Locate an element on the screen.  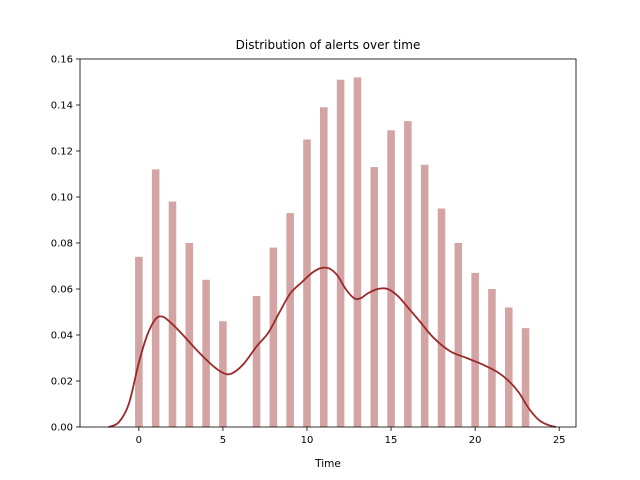
x-tick-label: 20 is located at coordinates (475, 440).